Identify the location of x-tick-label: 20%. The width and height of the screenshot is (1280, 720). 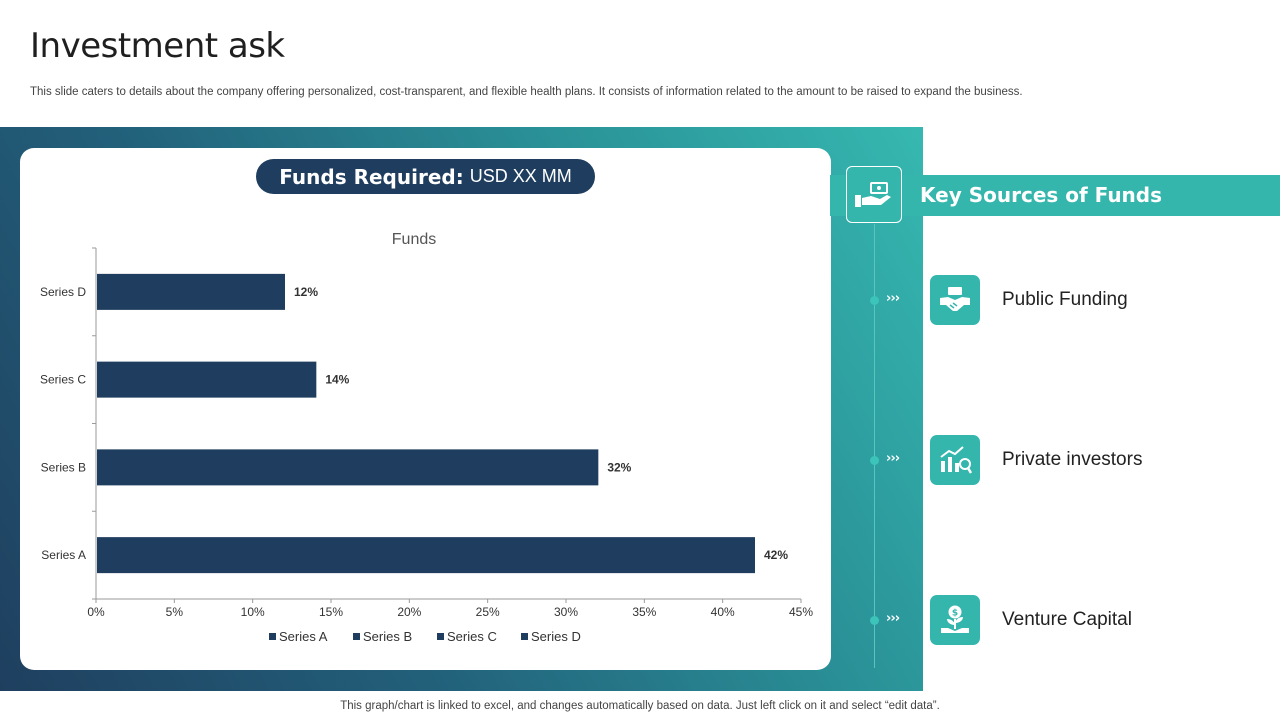
(409, 612).